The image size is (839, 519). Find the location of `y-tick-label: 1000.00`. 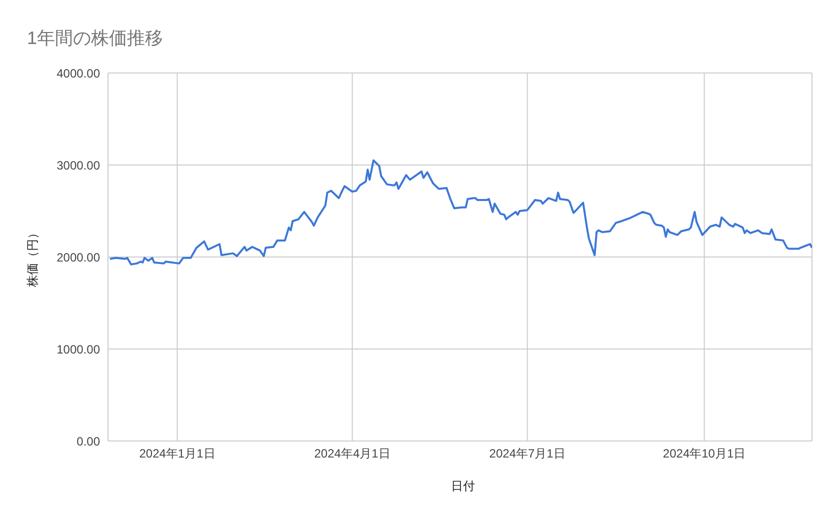

y-tick-label: 1000.00 is located at coordinates (78, 349).